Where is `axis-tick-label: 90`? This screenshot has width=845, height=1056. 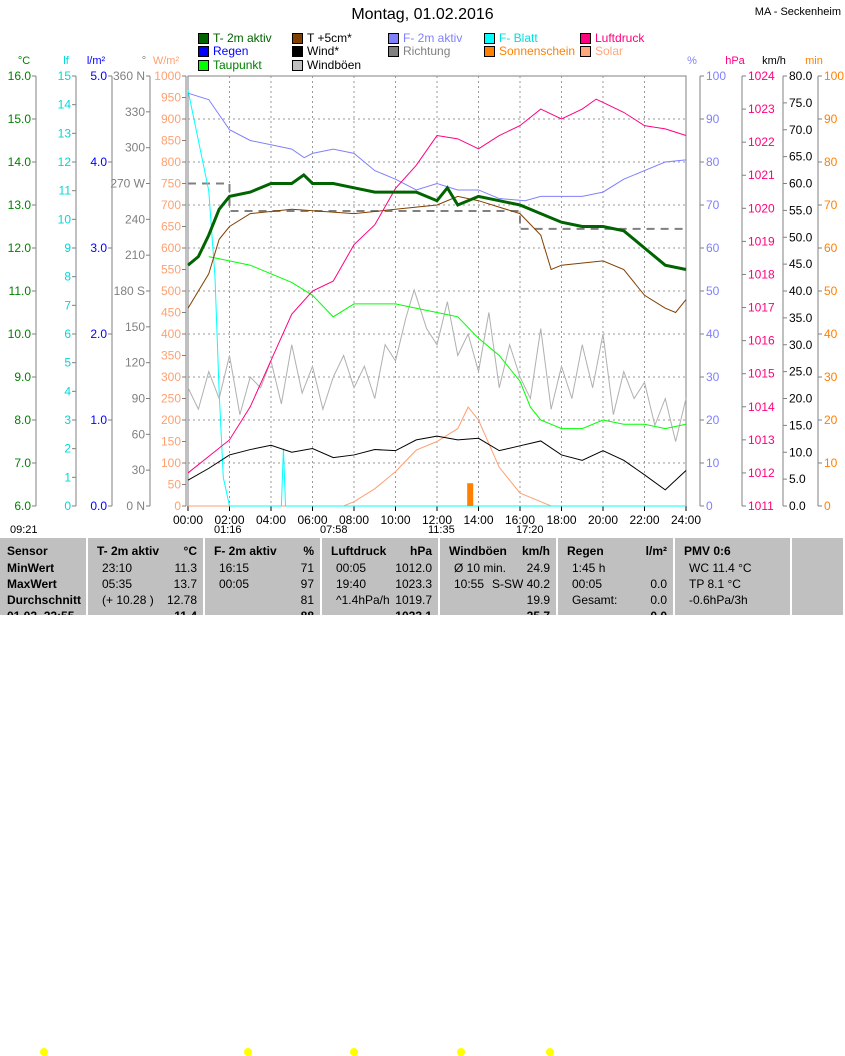
axis-tick-label: 90 is located at coordinates (713, 119).